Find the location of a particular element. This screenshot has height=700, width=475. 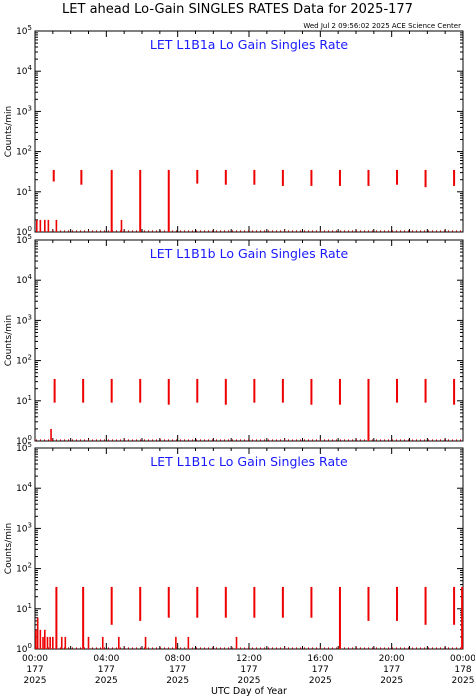

x-tick-label-time: 20:00 is located at coordinates (392, 659).